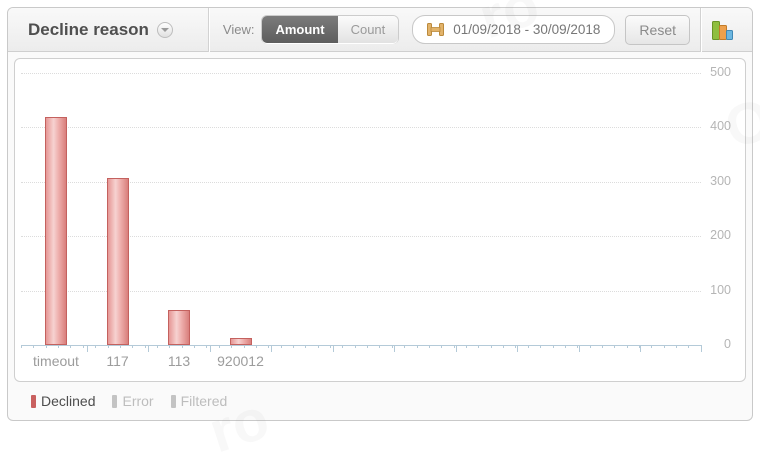  I want to click on legend-item-declined: Declined, so click(63, 401).